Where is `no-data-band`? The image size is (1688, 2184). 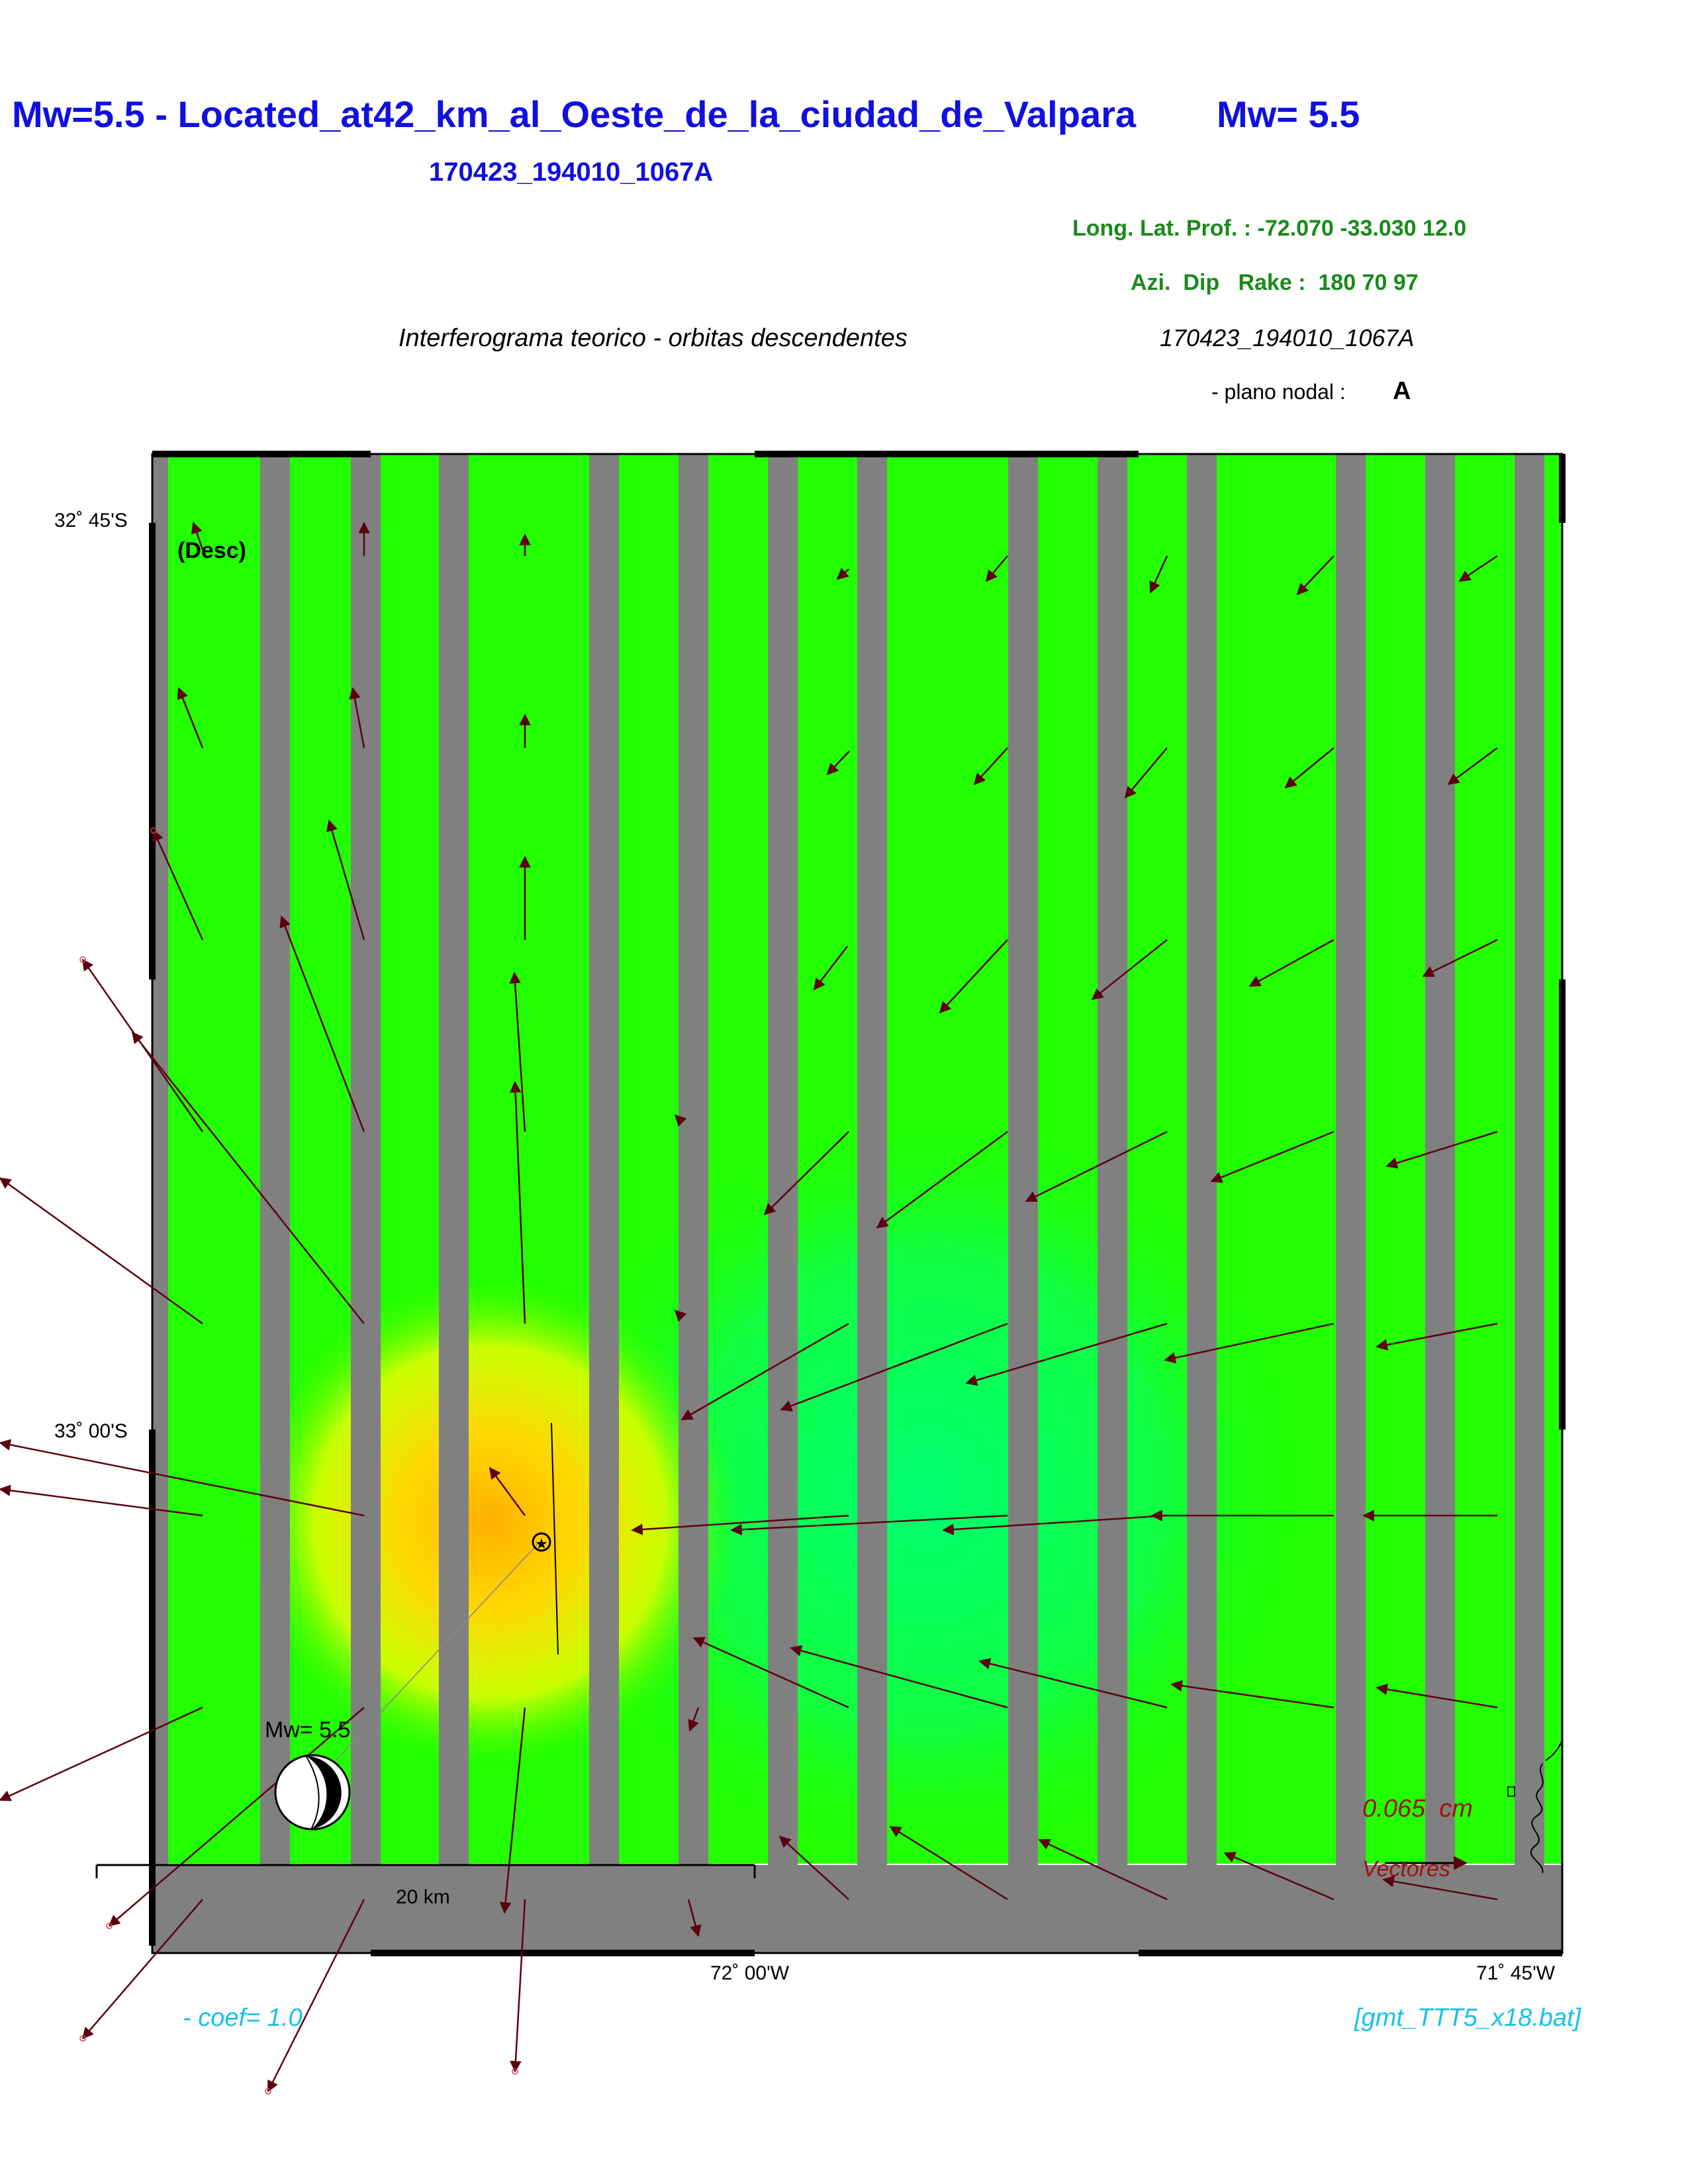
no-data-band is located at coordinates (857, 1909).